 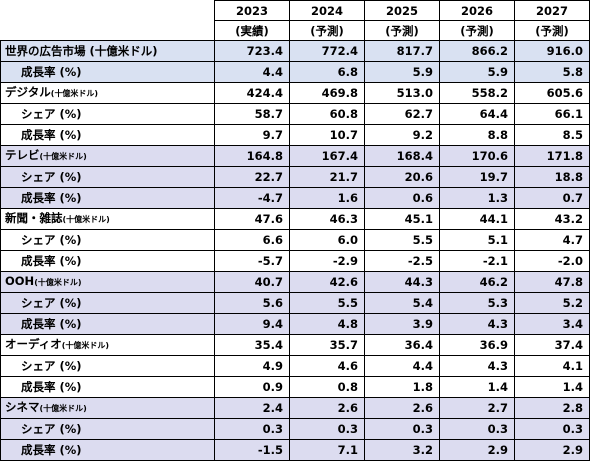 What do you see at coordinates (22, 407) in the screenshot?
I see `row-label-text: シネマ` at bounding box center [22, 407].